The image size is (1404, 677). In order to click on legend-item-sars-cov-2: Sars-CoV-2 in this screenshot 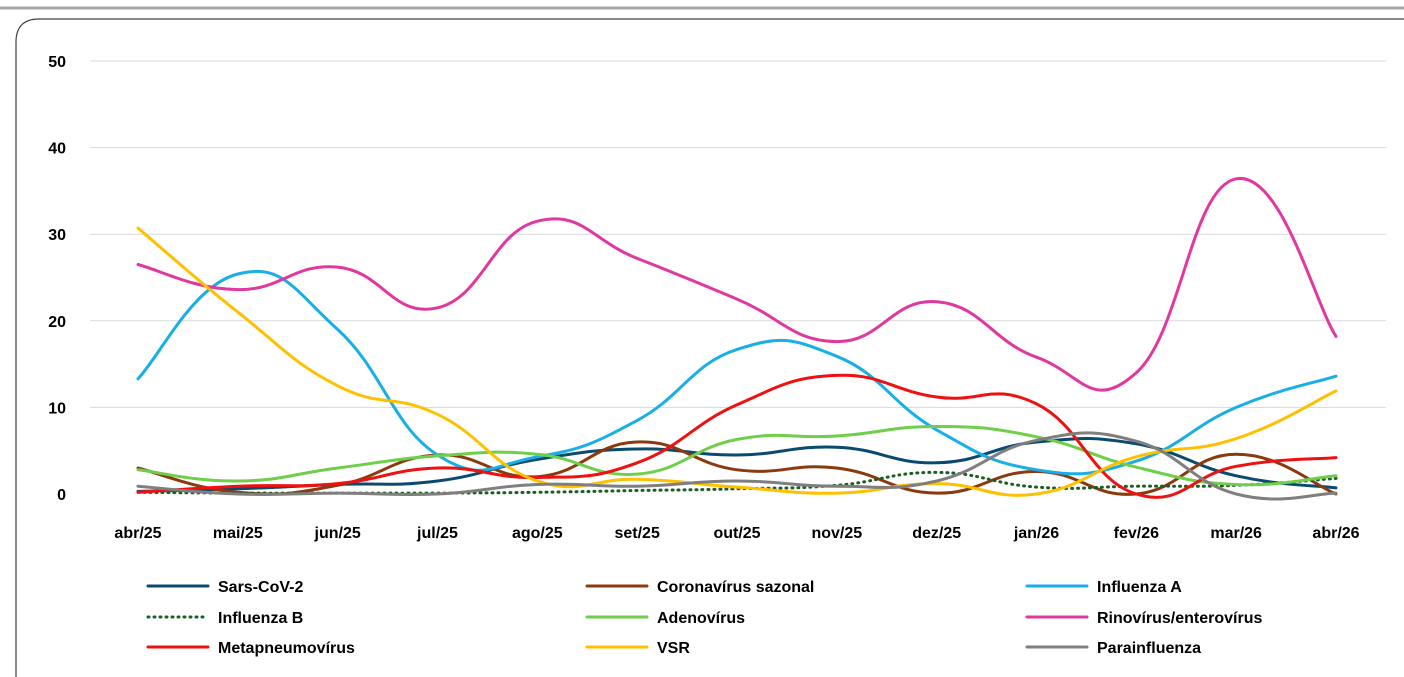, I will do `click(224, 587)`.